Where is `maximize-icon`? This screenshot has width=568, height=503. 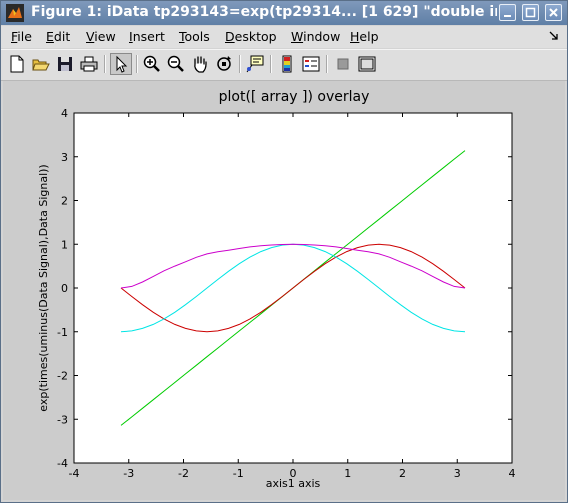 maximize-icon is located at coordinates (530, 12).